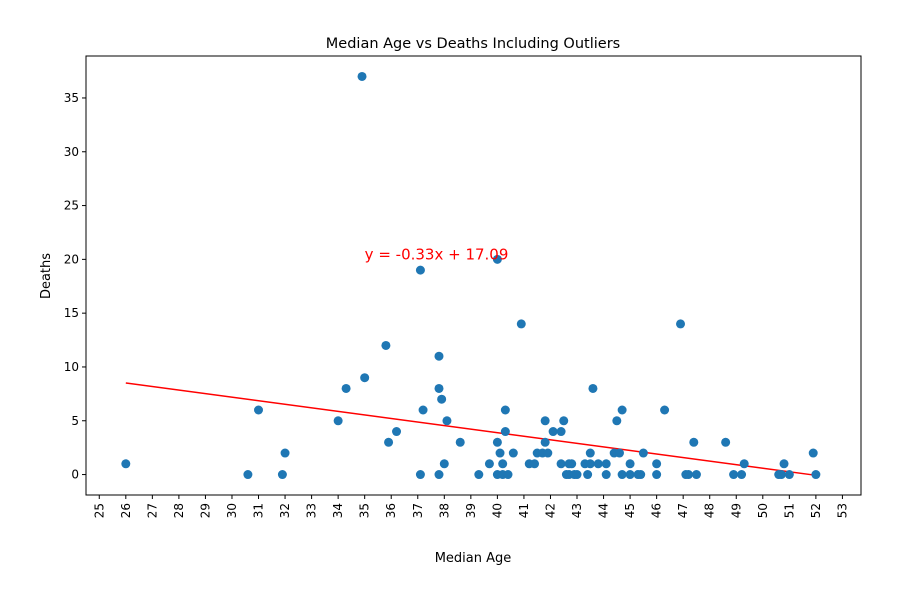 The image size is (901, 598). Describe the element at coordinates (75, 475) in the screenshot. I see `y-tick-label: 0` at that location.